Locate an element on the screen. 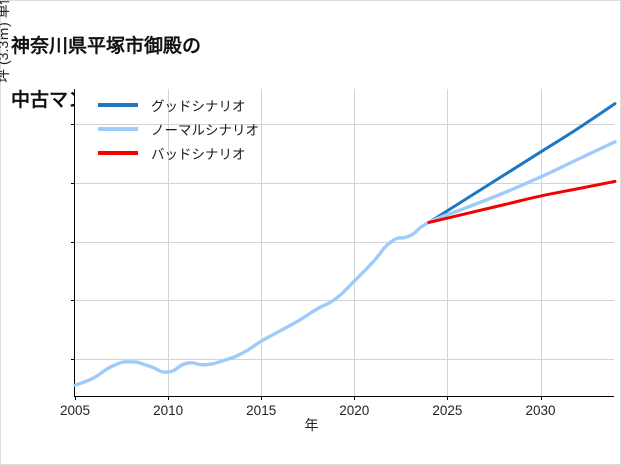 The image size is (621, 465). x-tick-label: 2020 is located at coordinates (354, 410).